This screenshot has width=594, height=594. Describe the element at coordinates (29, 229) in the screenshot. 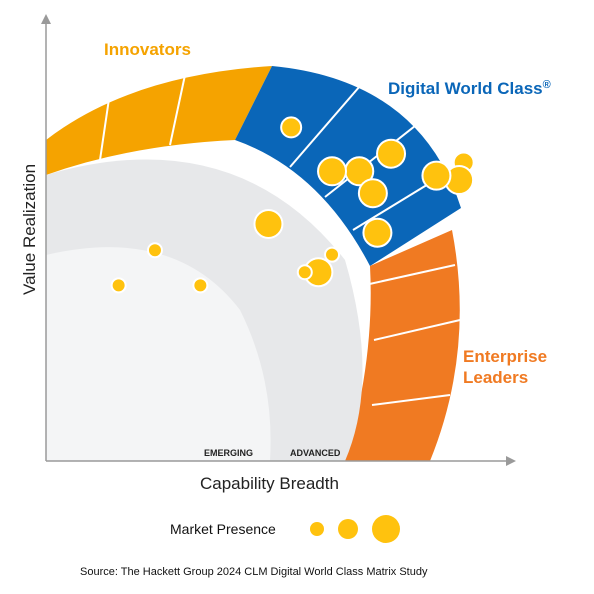

I see `y-axis-label: Value Realization` at that location.